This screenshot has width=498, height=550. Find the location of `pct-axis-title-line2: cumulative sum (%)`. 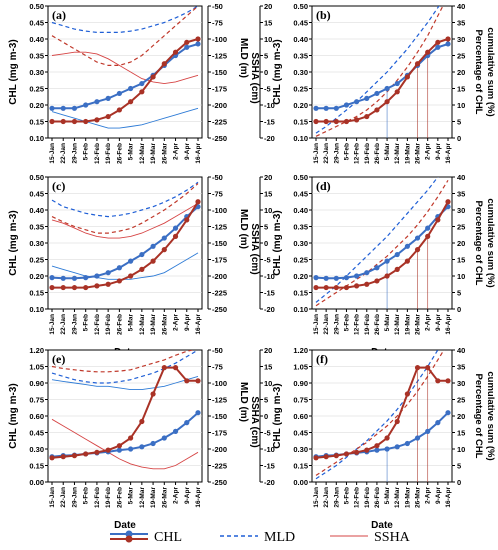

pct-axis-title-line2: cumulative sum (%) is located at coordinates (490, 242).